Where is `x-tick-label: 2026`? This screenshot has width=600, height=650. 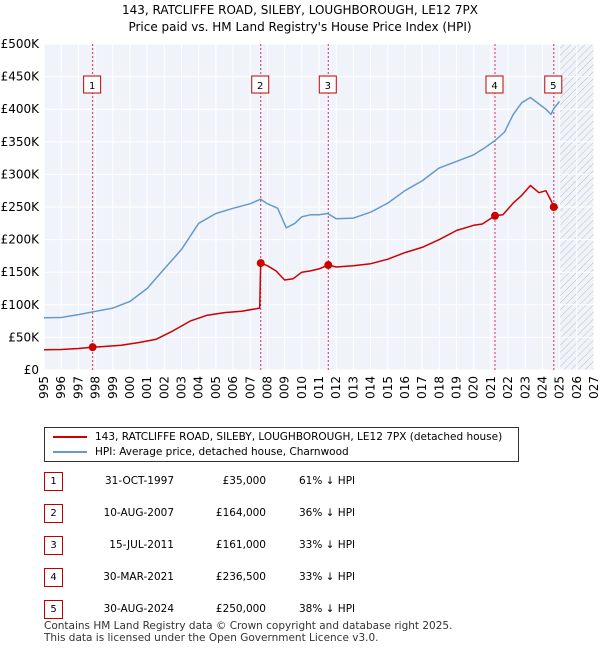 x-tick-label: 2026 is located at coordinates (577, 388).